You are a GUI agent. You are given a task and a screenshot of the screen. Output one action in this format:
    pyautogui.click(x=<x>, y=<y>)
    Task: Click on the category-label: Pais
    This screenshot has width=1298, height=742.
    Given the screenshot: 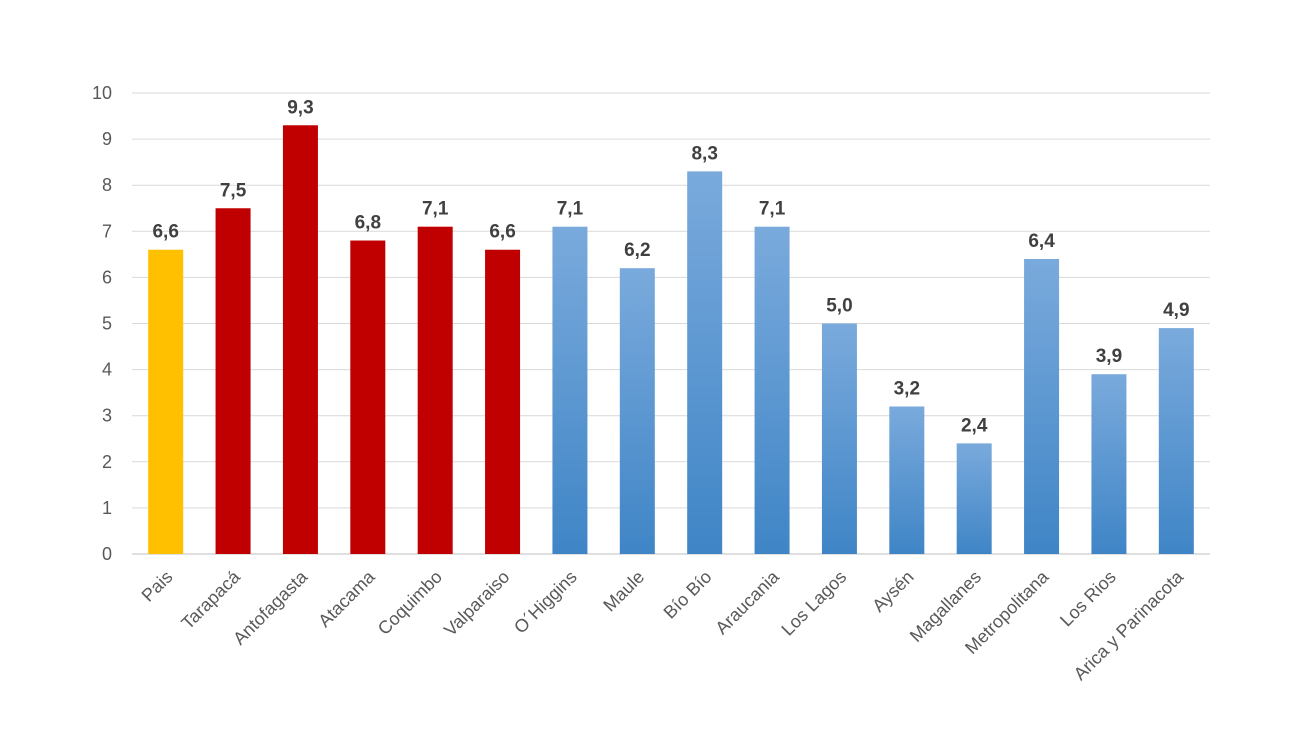 What is the action you would take?
    pyautogui.click(x=157, y=586)
    